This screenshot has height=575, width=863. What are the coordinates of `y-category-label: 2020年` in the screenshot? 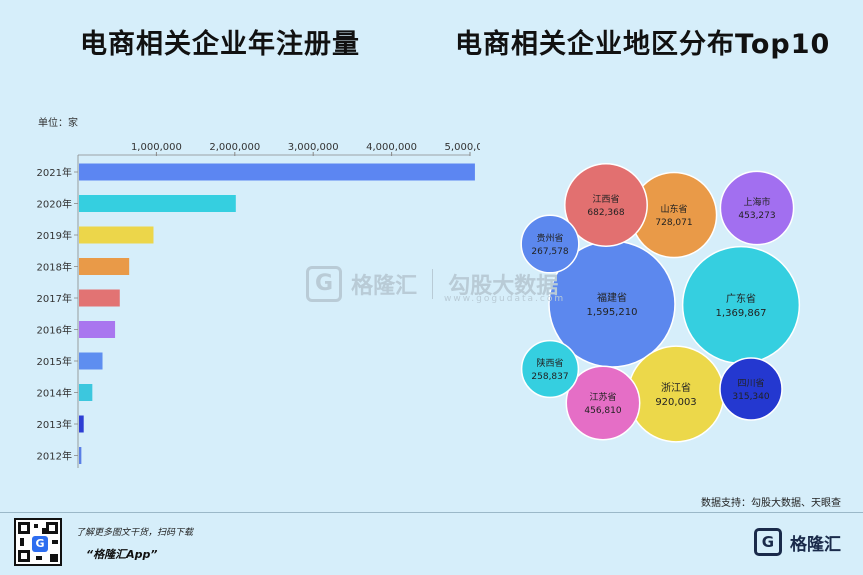 It's located at (54, 204).